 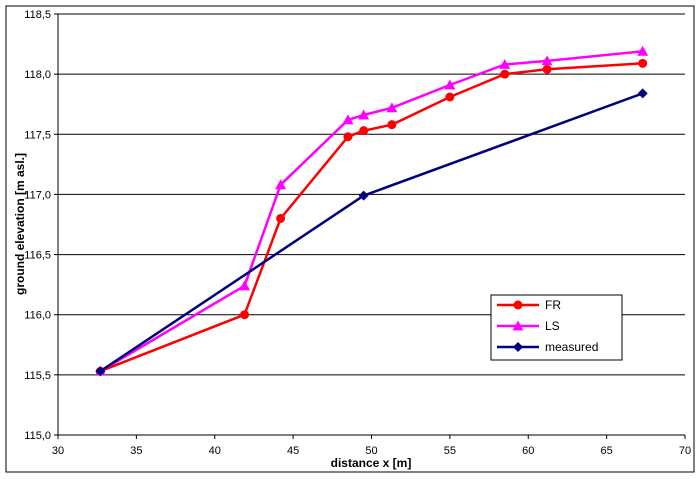 I want to click on x-tick-label: 40, so click(x=215, y=451).